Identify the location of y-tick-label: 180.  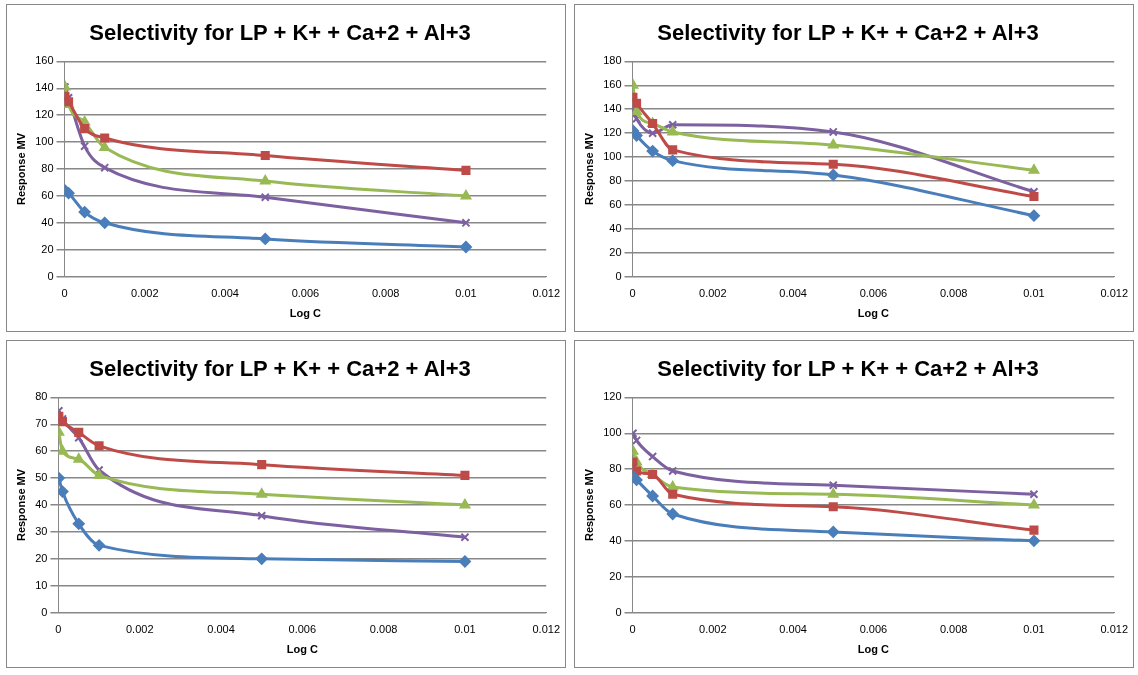
(612, 60).